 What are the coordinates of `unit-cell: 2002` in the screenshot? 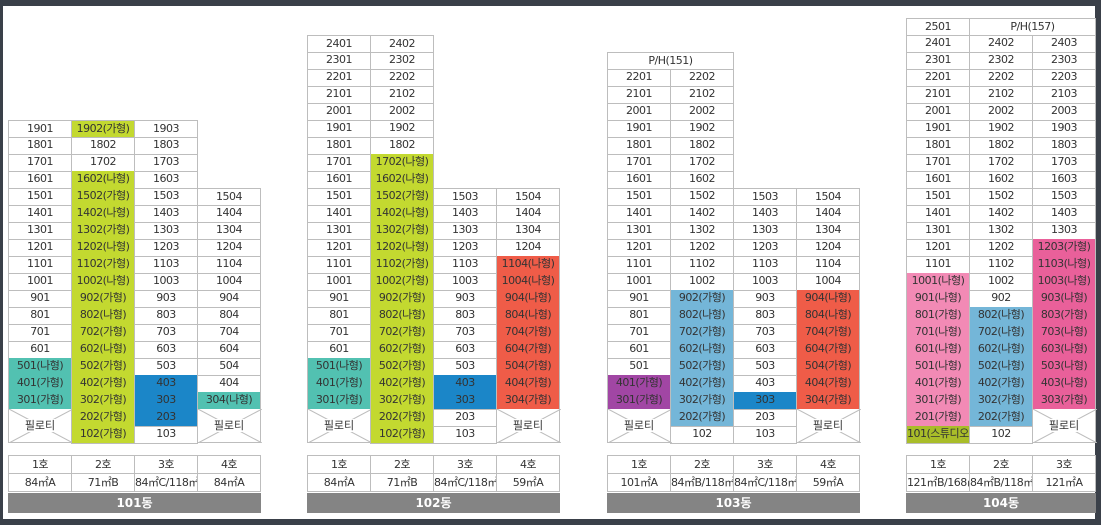 It's located at (702, 112).